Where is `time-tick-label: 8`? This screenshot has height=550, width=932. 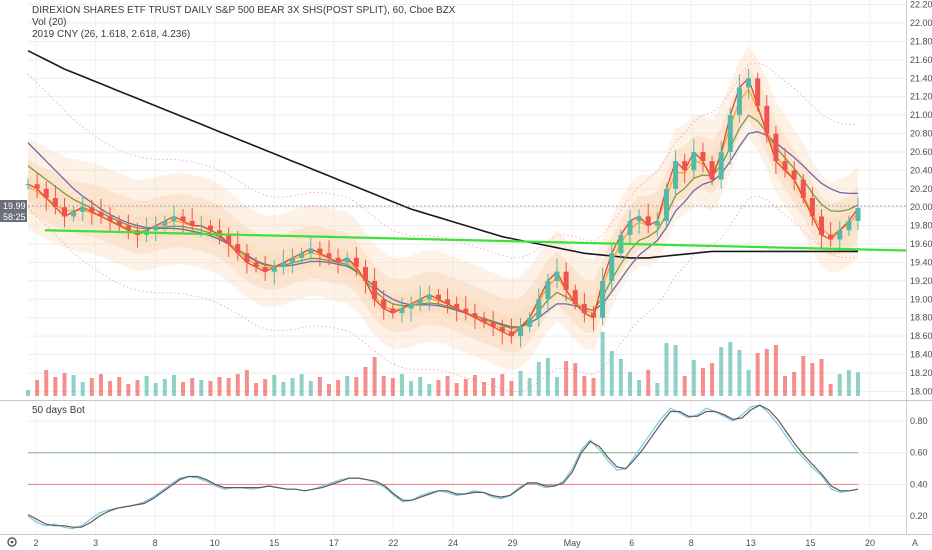 time-tick-label: 8 is located at coordinates (155, 543).